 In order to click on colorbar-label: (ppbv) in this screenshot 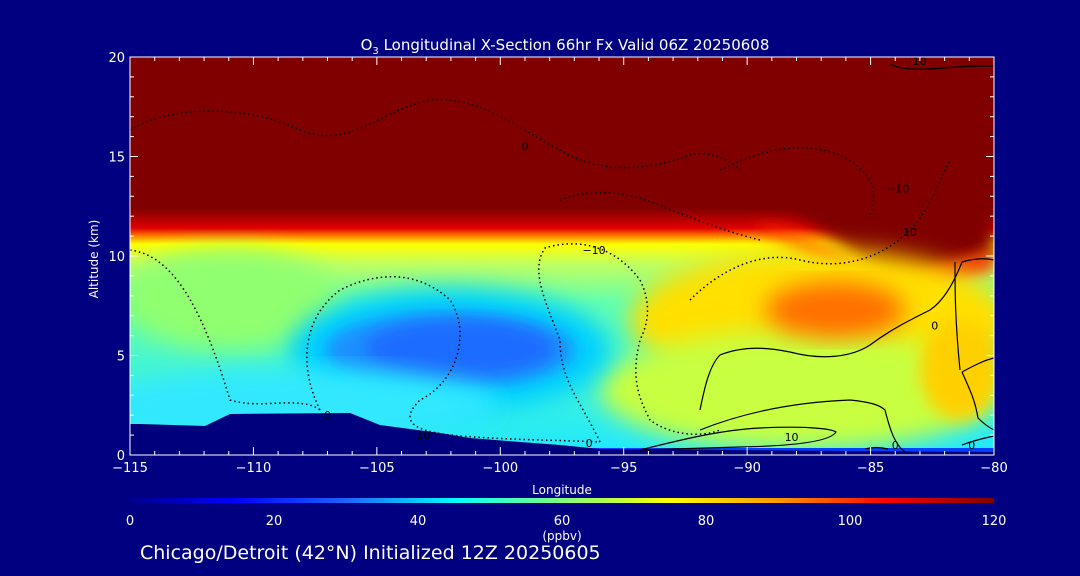, I will do `click(561, 536)`.